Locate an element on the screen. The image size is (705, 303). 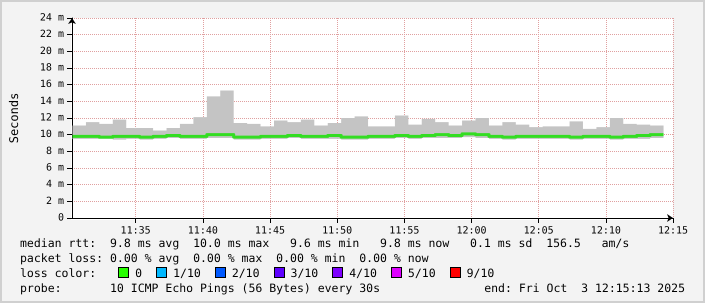
y-axis-title: Seconds is located at coordinates (14, 118).